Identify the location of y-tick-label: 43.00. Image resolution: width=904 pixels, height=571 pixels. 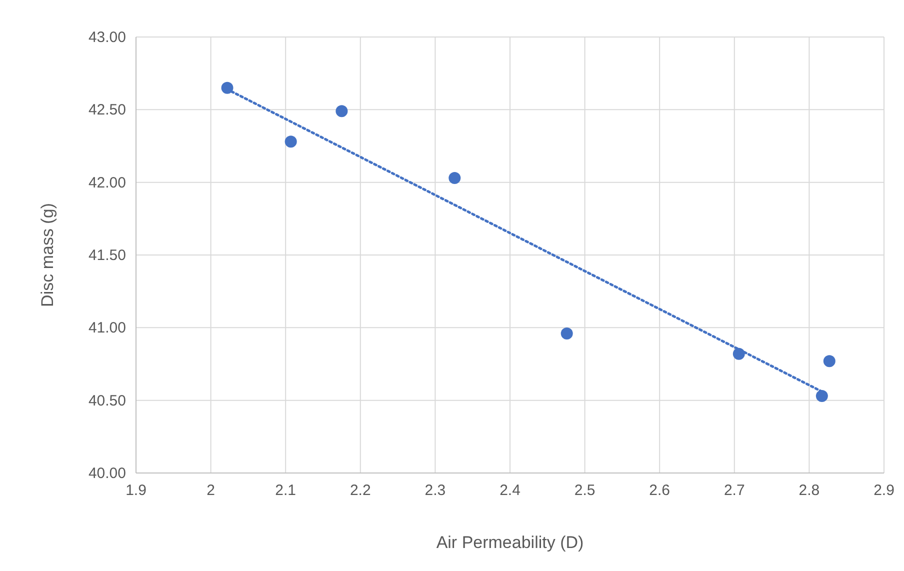
(107, 37).